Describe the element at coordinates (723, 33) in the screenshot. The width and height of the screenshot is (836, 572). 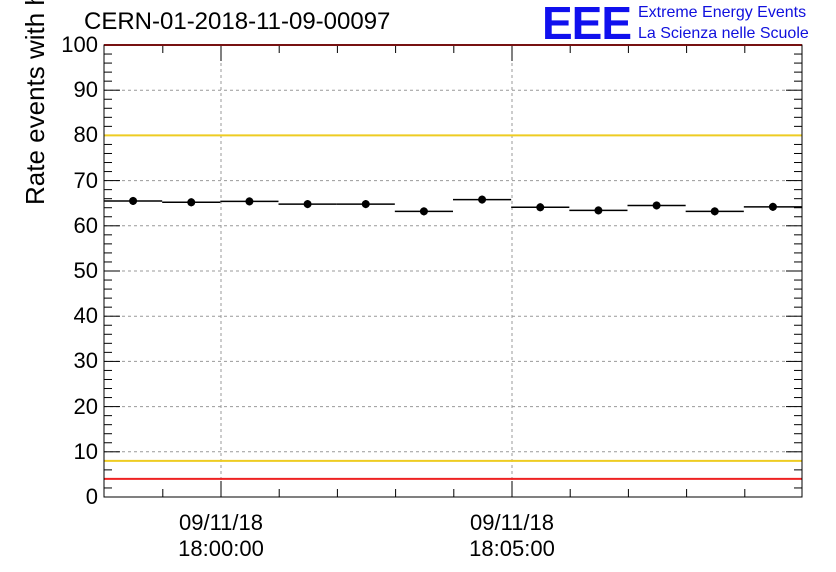
I see `logo-line-2: La Scienza nelle Scuole` at that location.